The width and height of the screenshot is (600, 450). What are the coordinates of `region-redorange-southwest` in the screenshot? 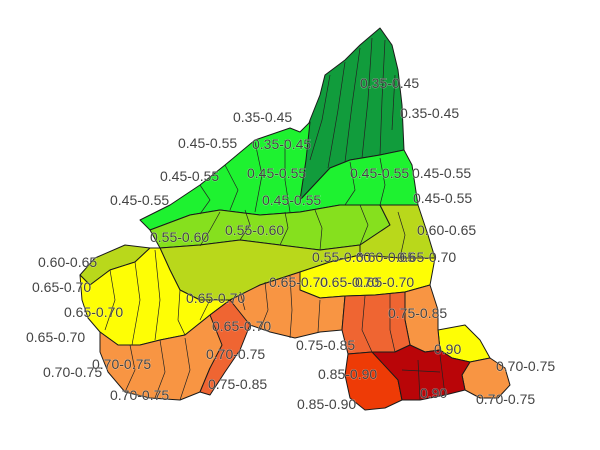 It's located at (225, 347).